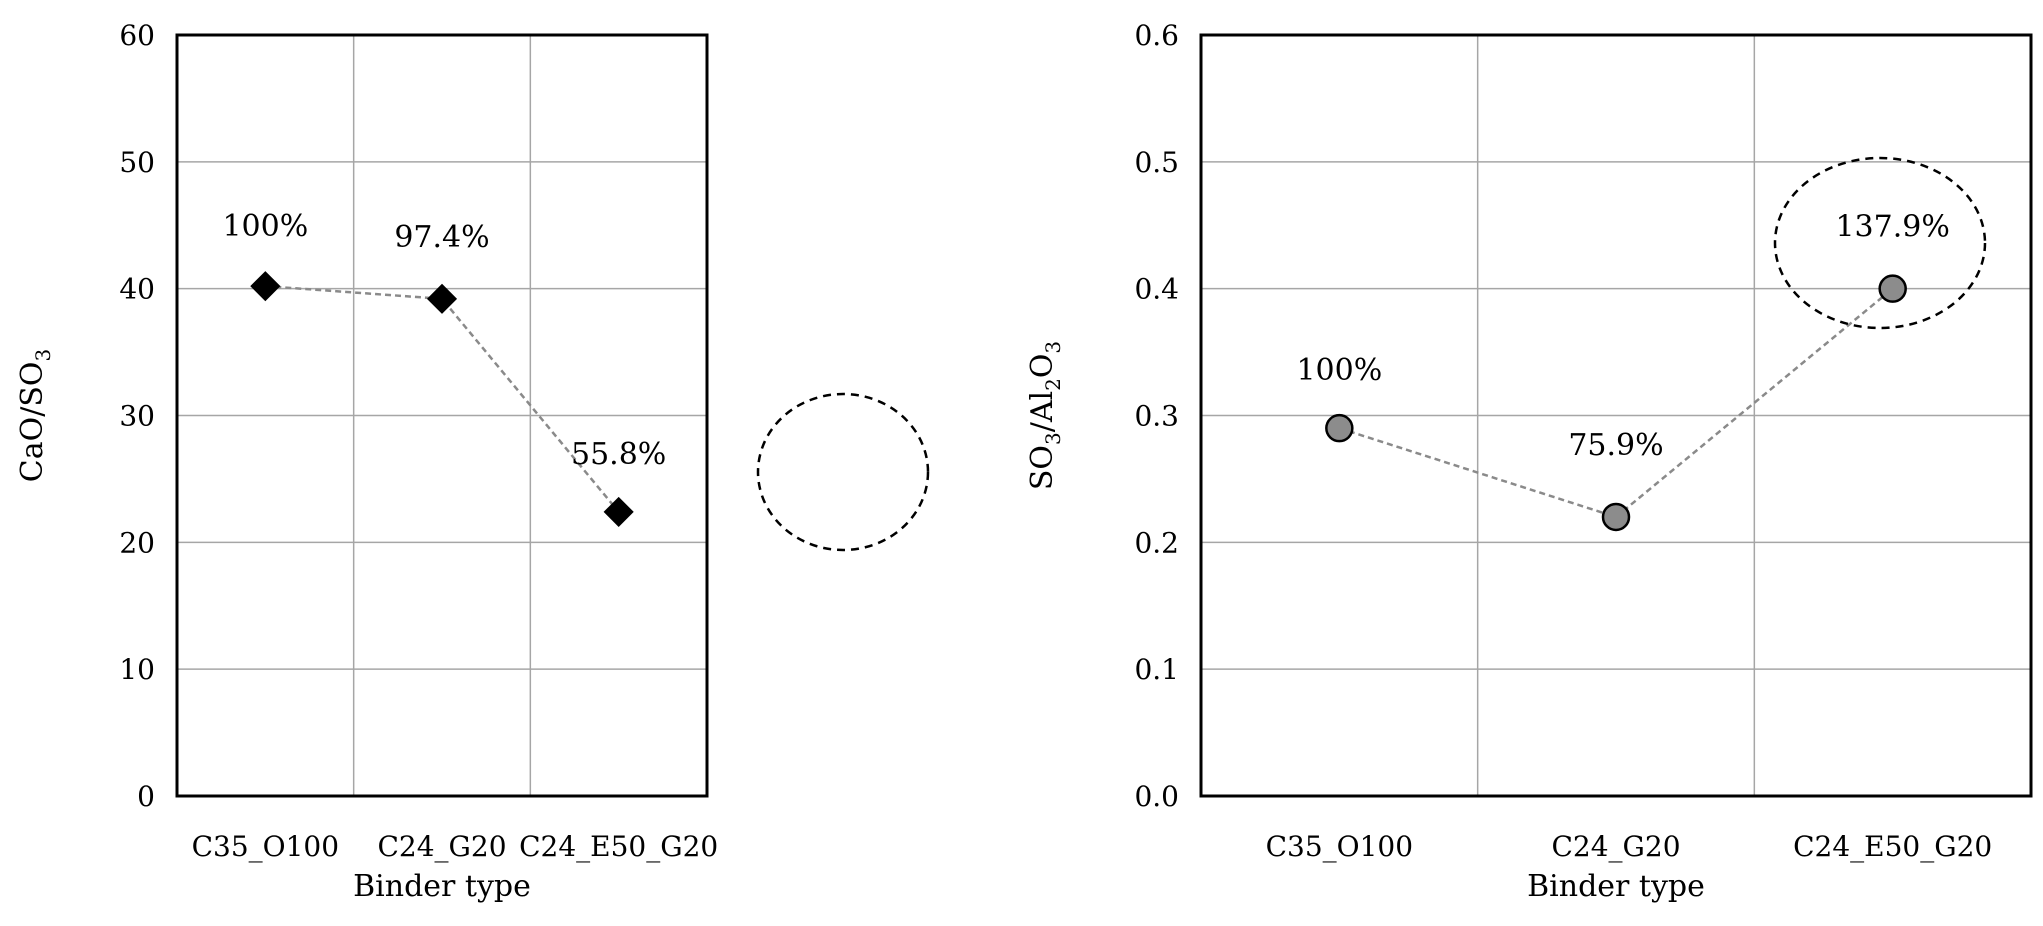  What do you see at coordinates (1892, 227) in the screenshot?
I see `data-label: 137.9%` at bounding box center [1892, 227].